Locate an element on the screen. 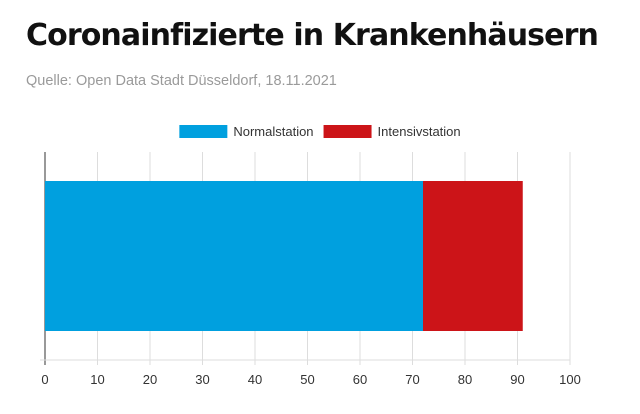  legend-swatch-normalstation is located at coordinates (203, 131).